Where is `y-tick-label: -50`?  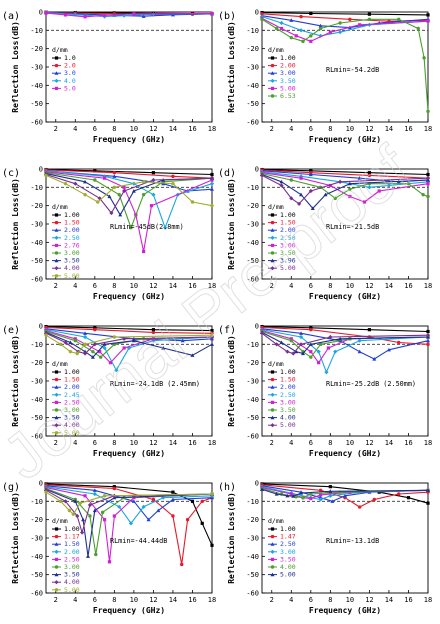 y-tick-label: -50 is located at coordinates (36, 575).